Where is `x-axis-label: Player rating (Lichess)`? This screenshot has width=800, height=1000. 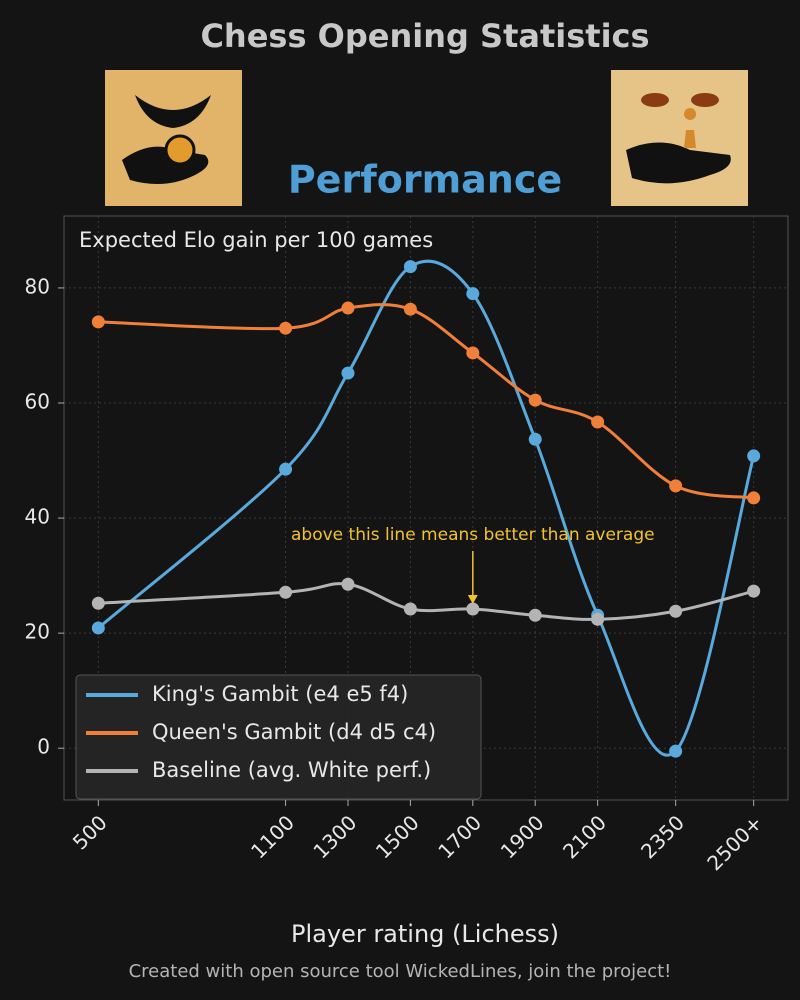
x-axis-label: Player rating (Lichess) is located at coordinates (425, 934).